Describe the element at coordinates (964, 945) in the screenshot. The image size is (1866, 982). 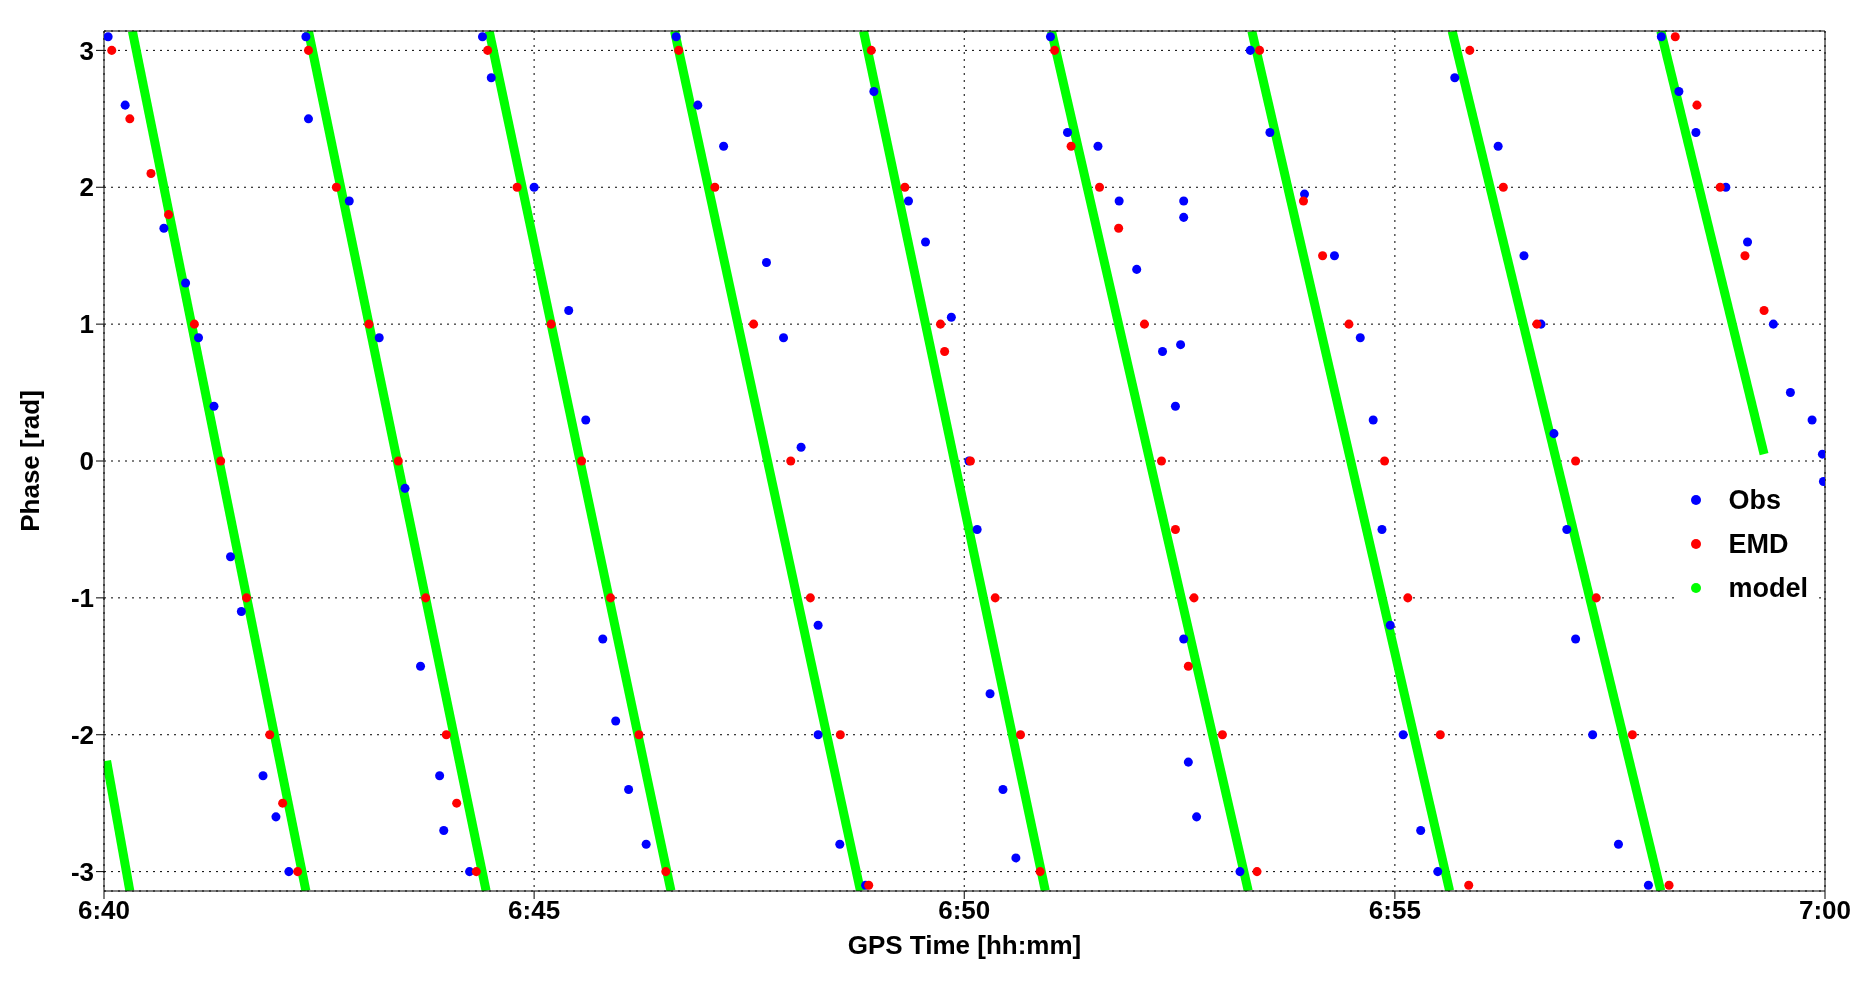
I see `x-axis-title: GPS Time [hh:mm]` at that location.